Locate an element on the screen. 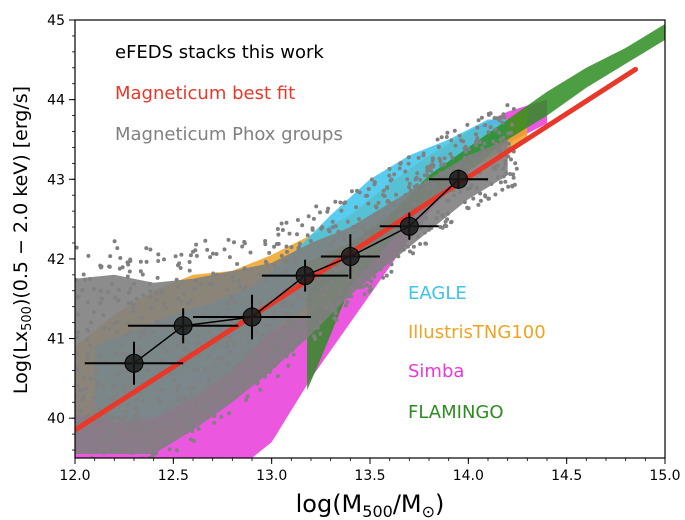 The height and width of the screenshot is (520, 685). x-tick-label: 14.0 is located at coordinates (468, 476).